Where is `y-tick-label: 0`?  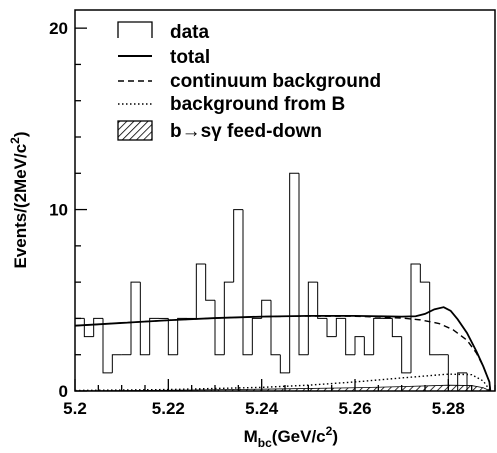 y-tick-label: 0 is located at coordinates (63, 391).